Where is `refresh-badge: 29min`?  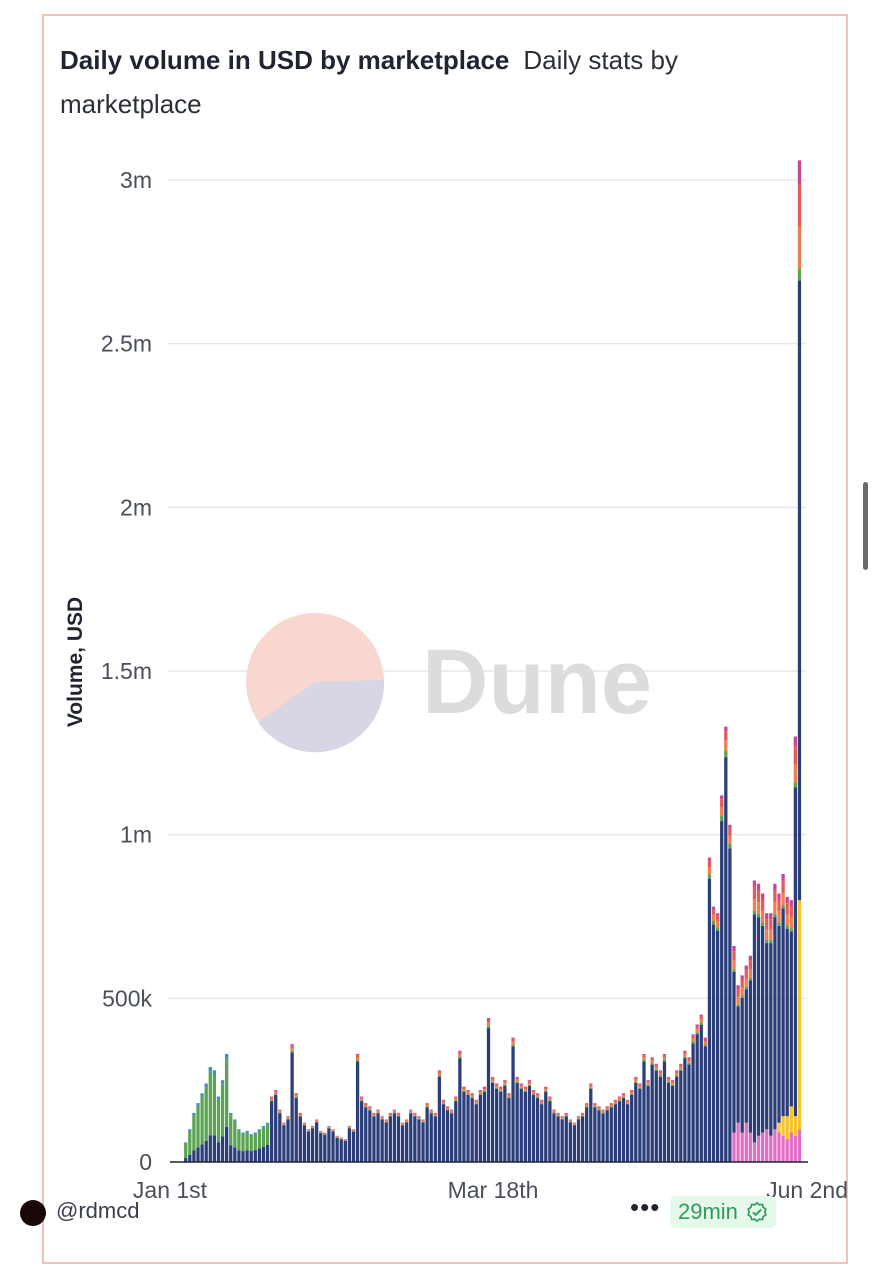 refresh-badge: 29min is located at coordinates (723, 1212).